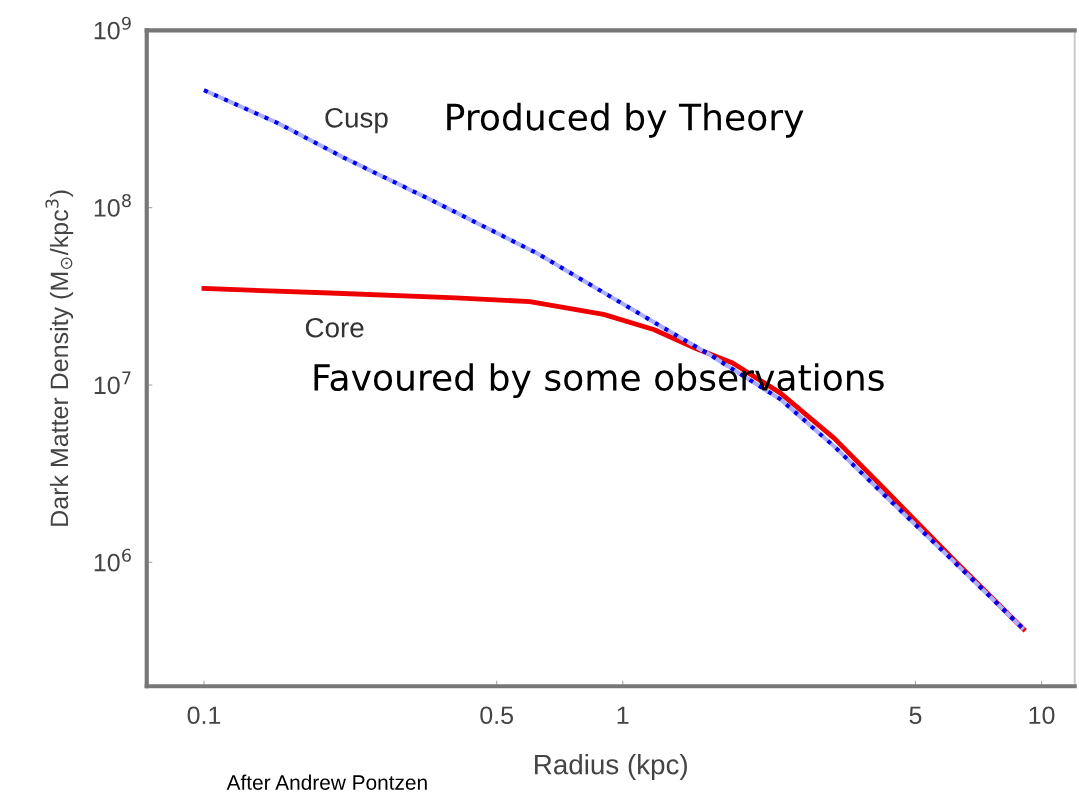 The image size is (1079, 798). Describe the element at coordinates (112, 28) in the screenshot. I see `y-tick-label: 10$^{9}$` at that location.